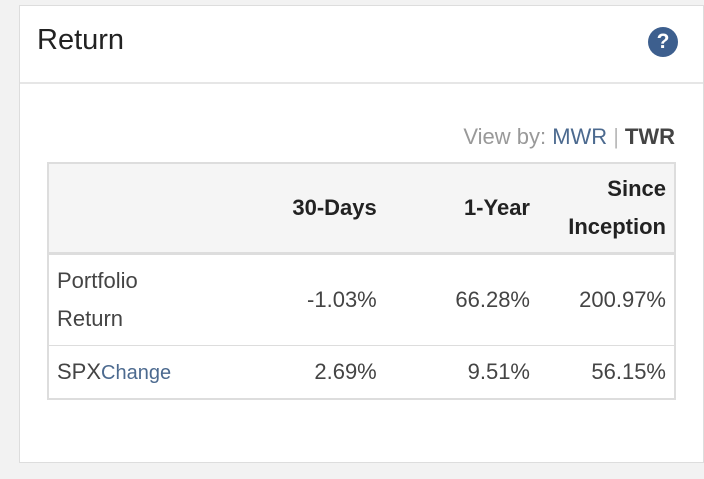 This screenshot has height=479, width=704. I want to click on row-label: Portfolio Return, so click(97, 299).